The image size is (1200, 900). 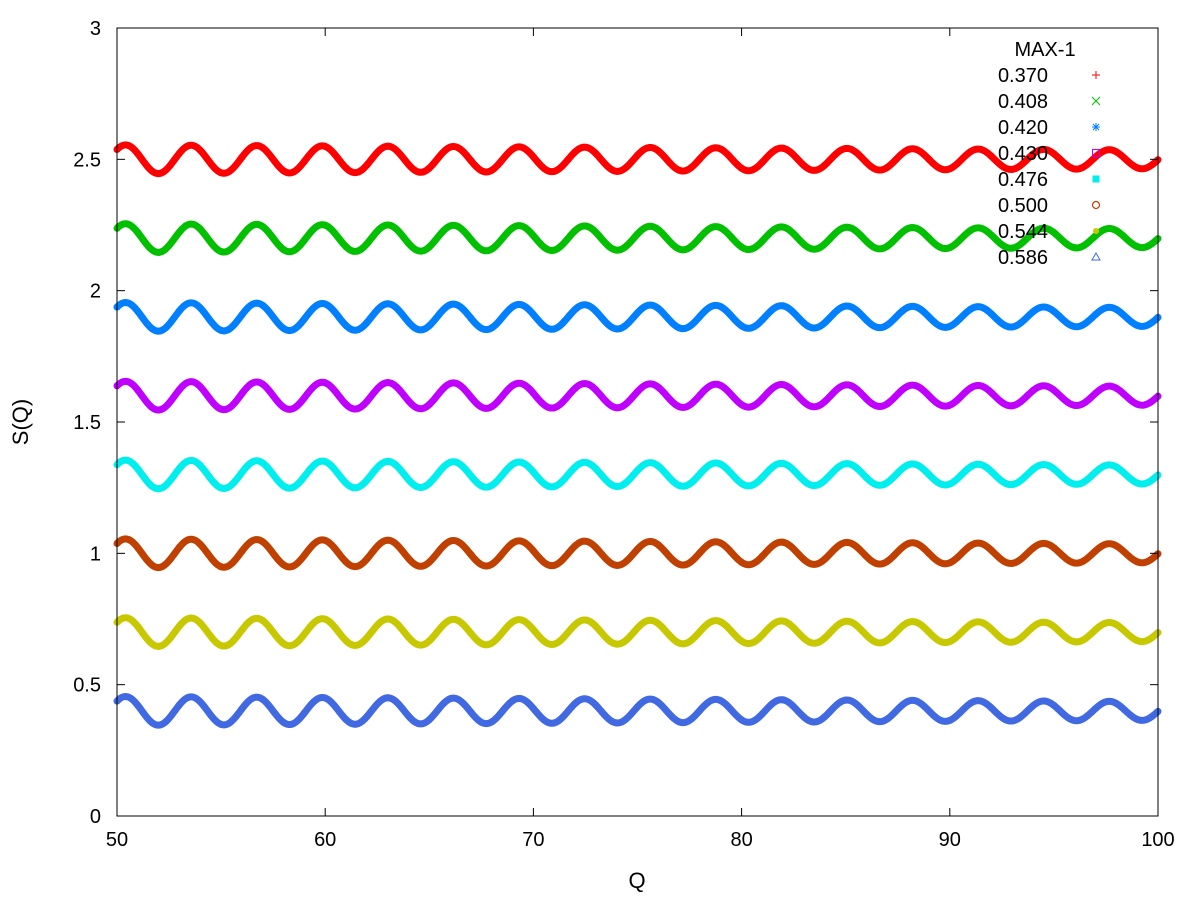 What do you see at coordinates (637, 317) in the screenshot?
I see `series-line` at bounding box center [637, 317].